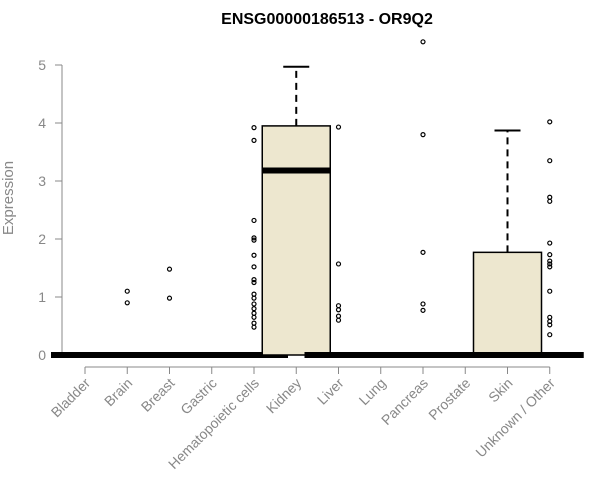 The width and height of the screenshot is (600, 500). What do you see at coordinates (42, 355) in the screenshot?
I see `y-tick-label: 0` at bounding box center [42, 355].